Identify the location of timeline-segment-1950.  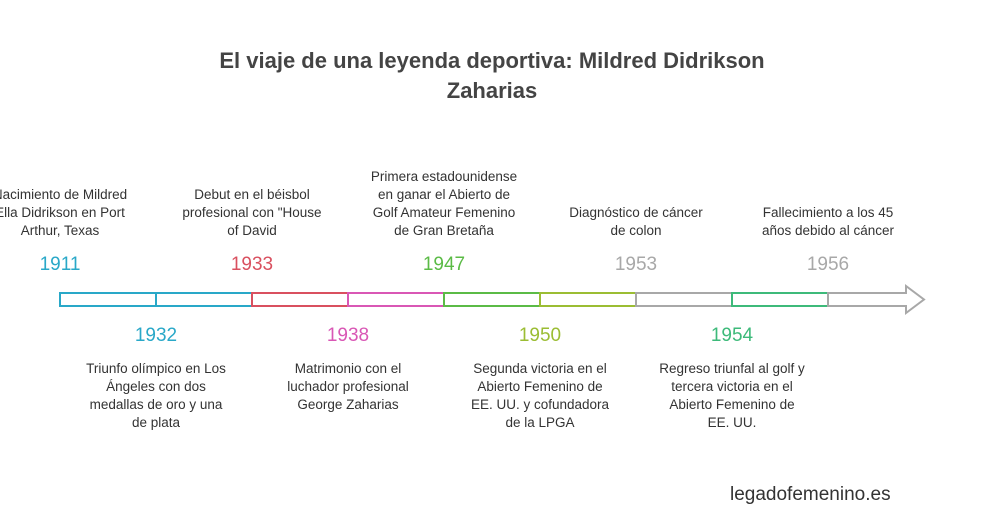
(588, 299).